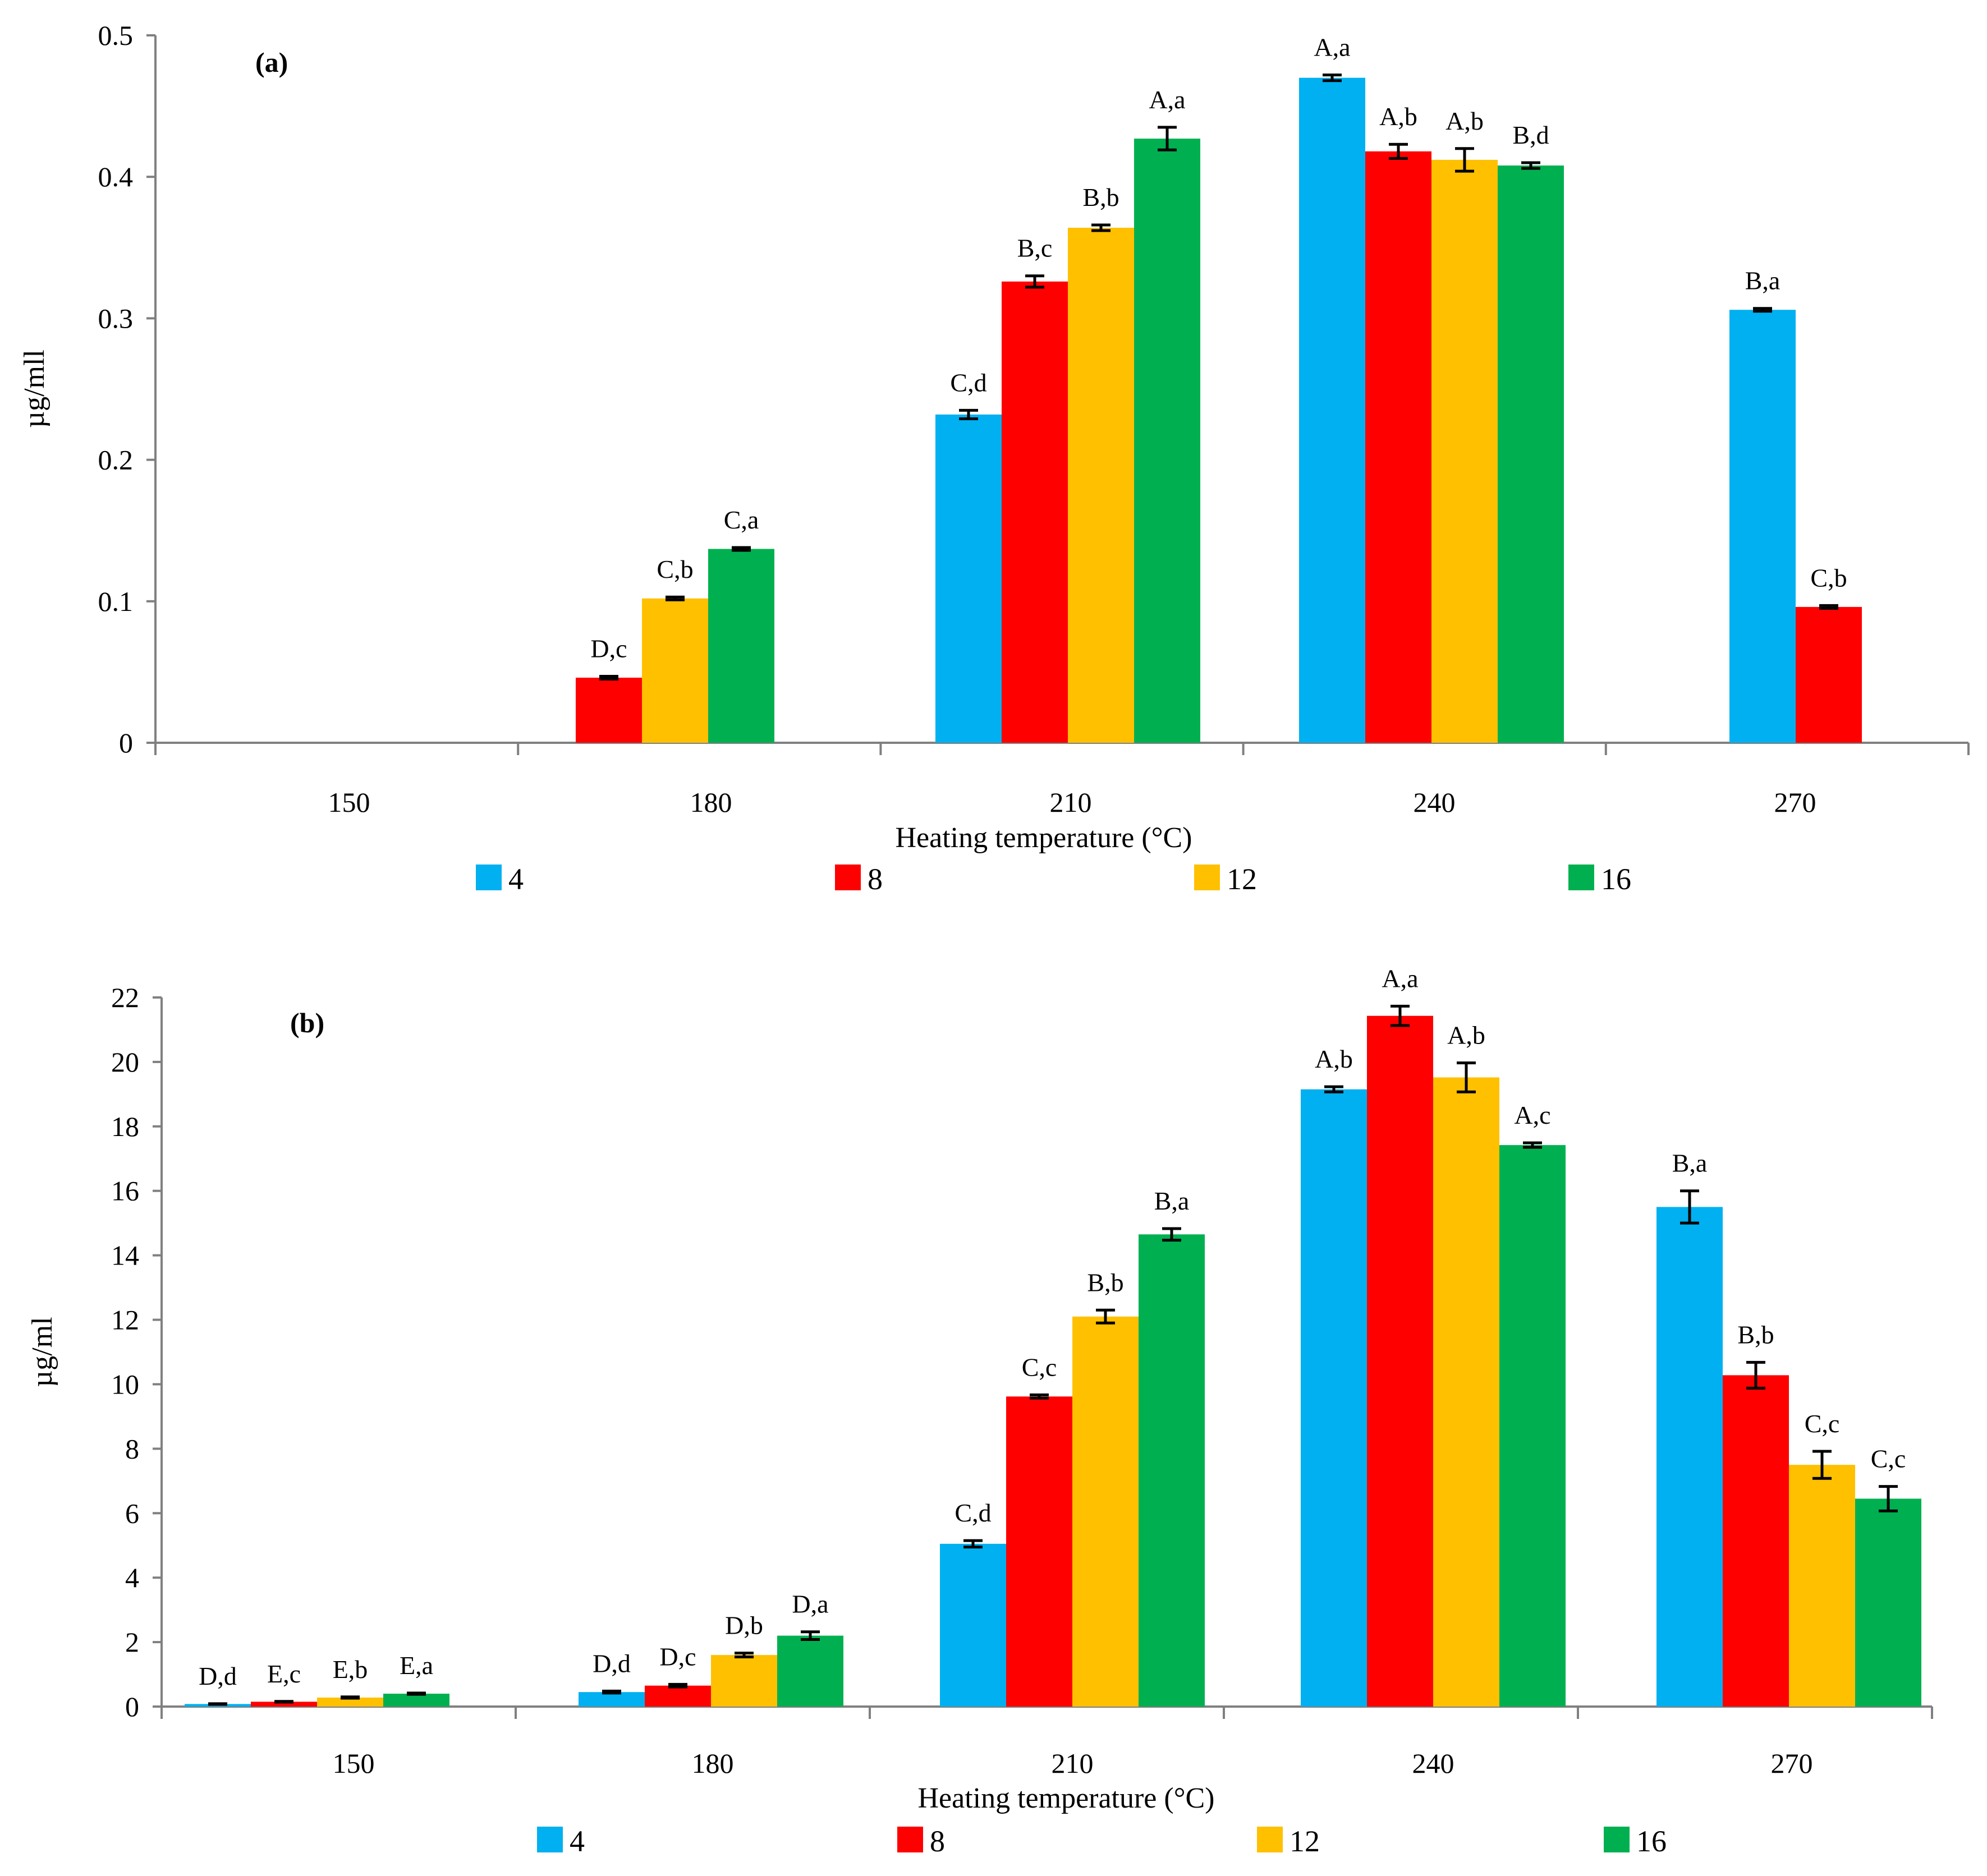  I want to click on y-tick-label: 6, so click(132, 1513).